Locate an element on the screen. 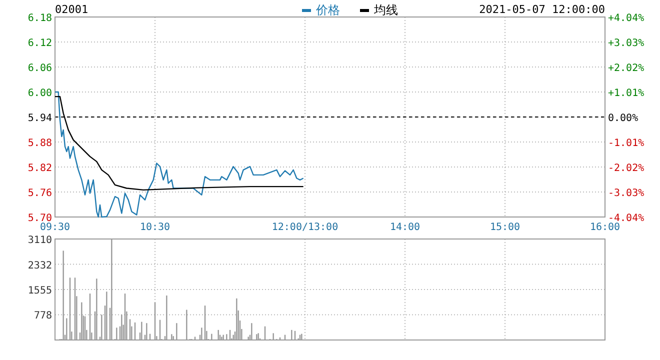  x-tick-label: 10:30 is located at coordinates (155, 227).